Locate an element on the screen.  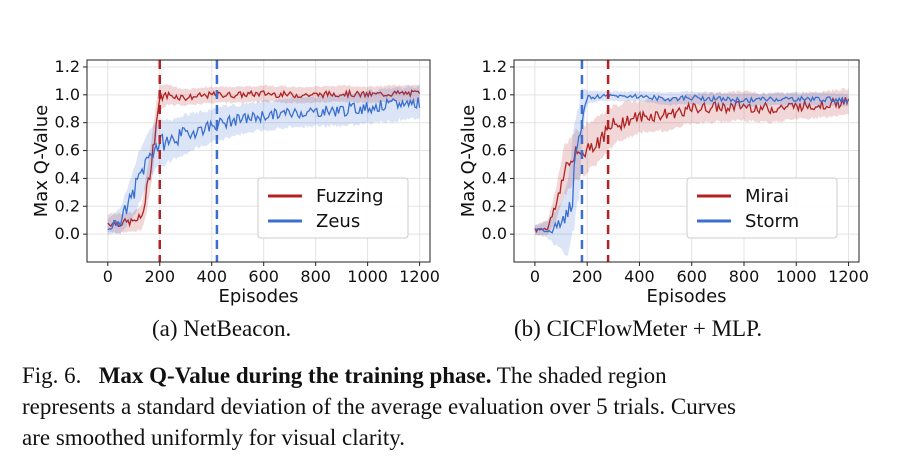
legend-label-zeus: Zeus is located at coordinates (338, 221).